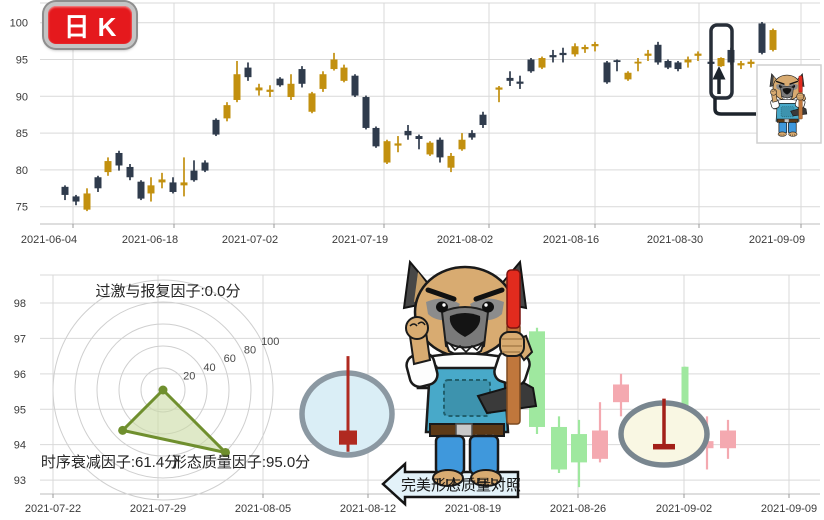 This screenshot has height=520, width=824. What do you see at coordinates (22, 208) in the screenshot?
I see `y-tick-label: 75` at bounding box center [22, 208].